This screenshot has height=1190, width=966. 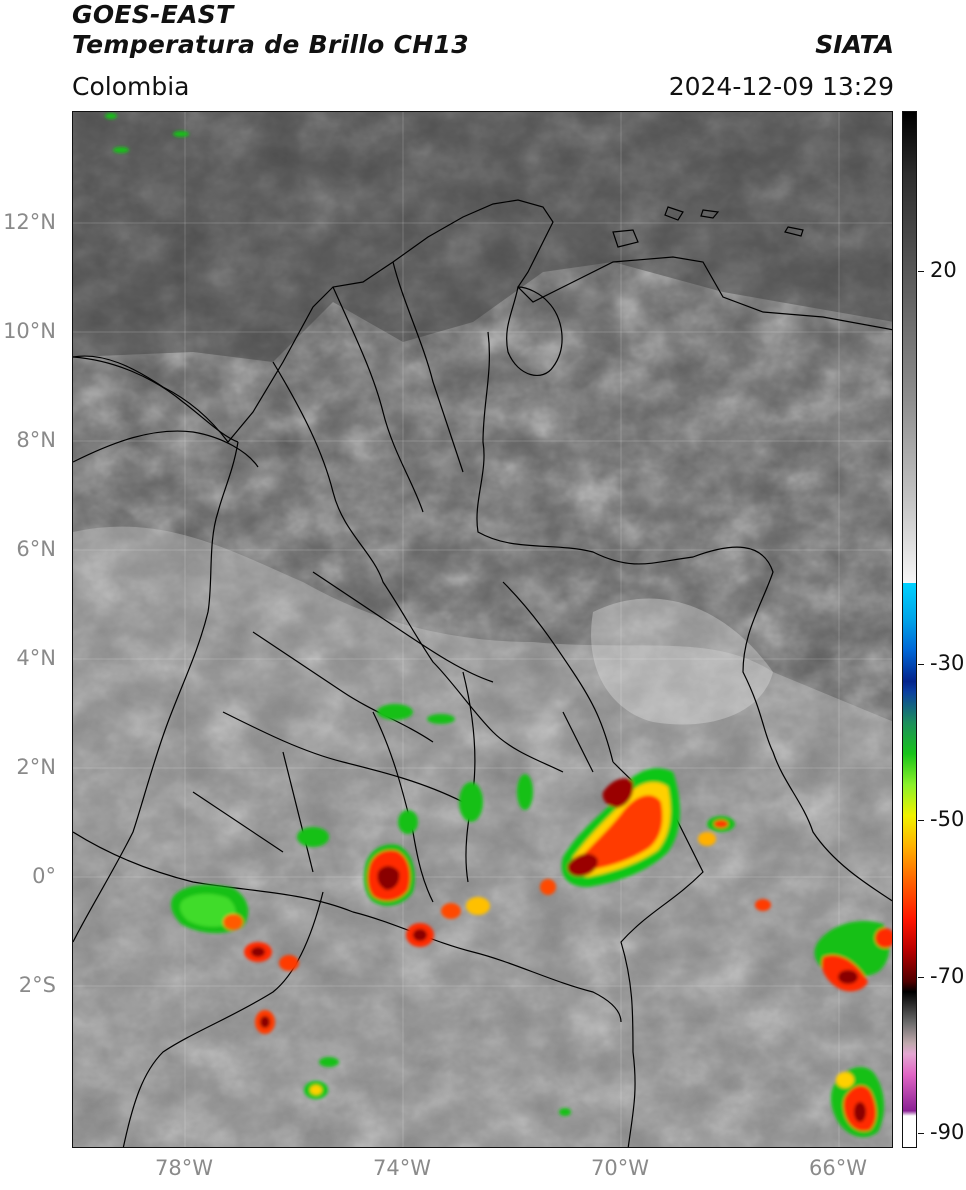 I want to click on storm-guainia-b, so click(x=707, y=839).